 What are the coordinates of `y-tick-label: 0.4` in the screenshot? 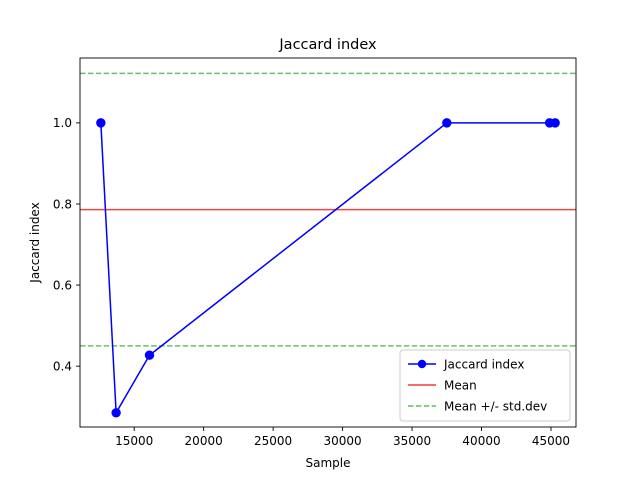 It's located at (62, 366).